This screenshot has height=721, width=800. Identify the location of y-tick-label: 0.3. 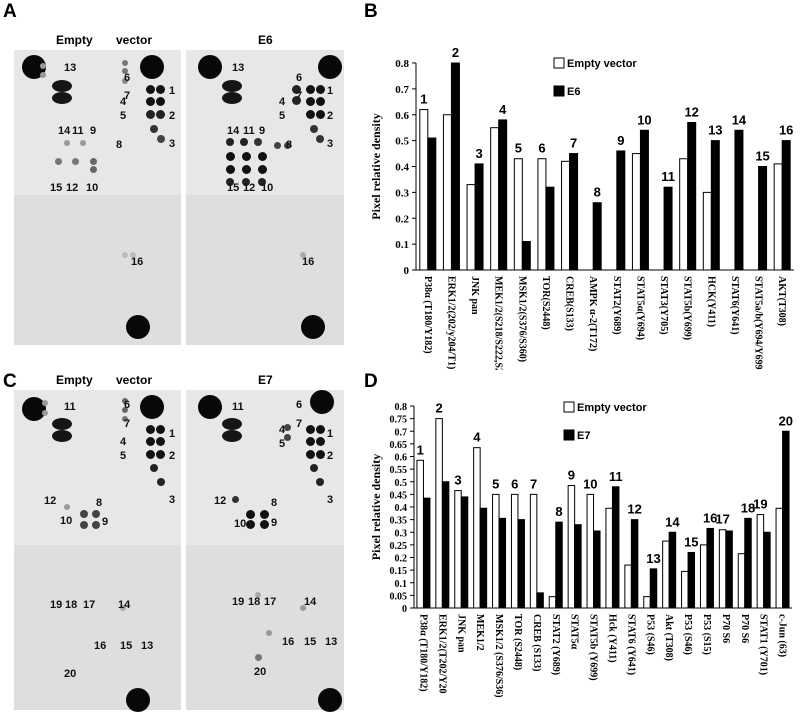
(402, 193).